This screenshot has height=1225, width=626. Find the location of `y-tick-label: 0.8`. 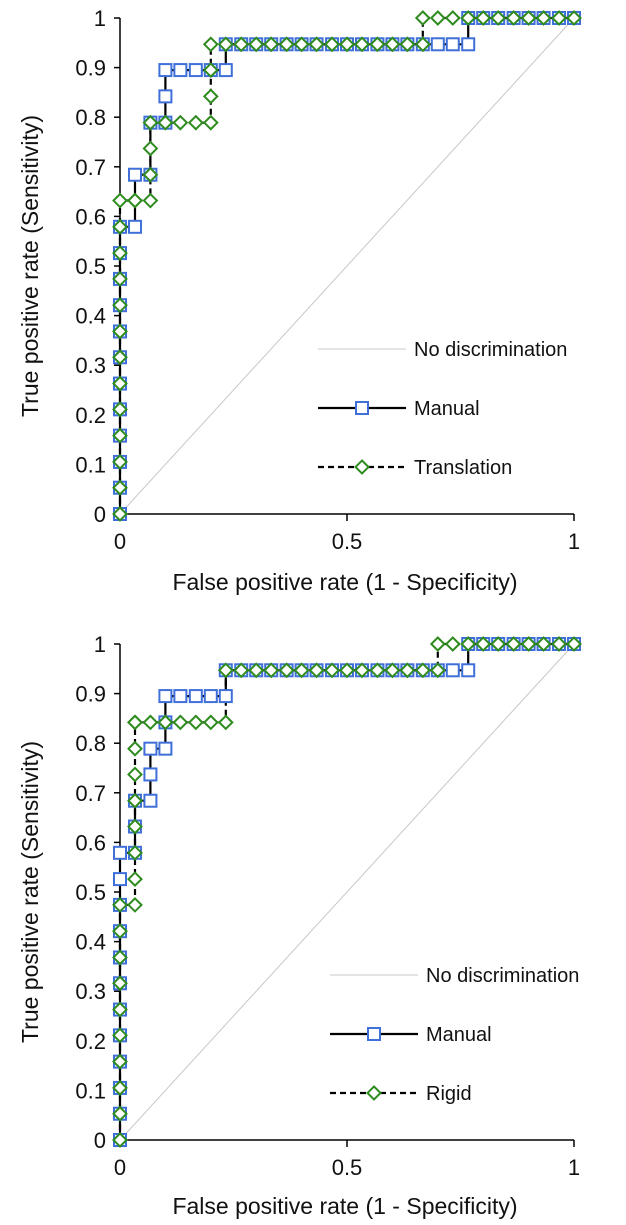

y-tick-label: 0.8 is located at coordinates (90, 117).